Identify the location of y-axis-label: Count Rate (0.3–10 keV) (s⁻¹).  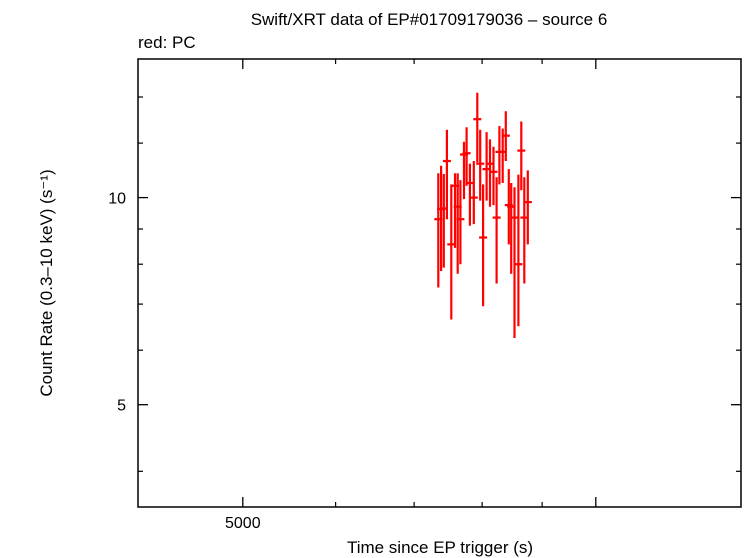
(46, 282).